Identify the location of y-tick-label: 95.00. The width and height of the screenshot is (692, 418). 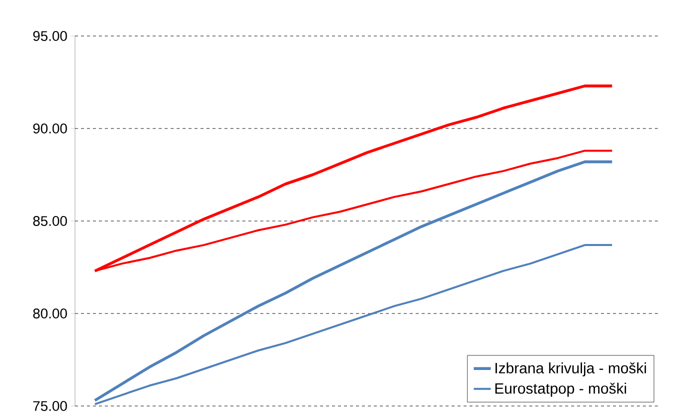
(50, 36).